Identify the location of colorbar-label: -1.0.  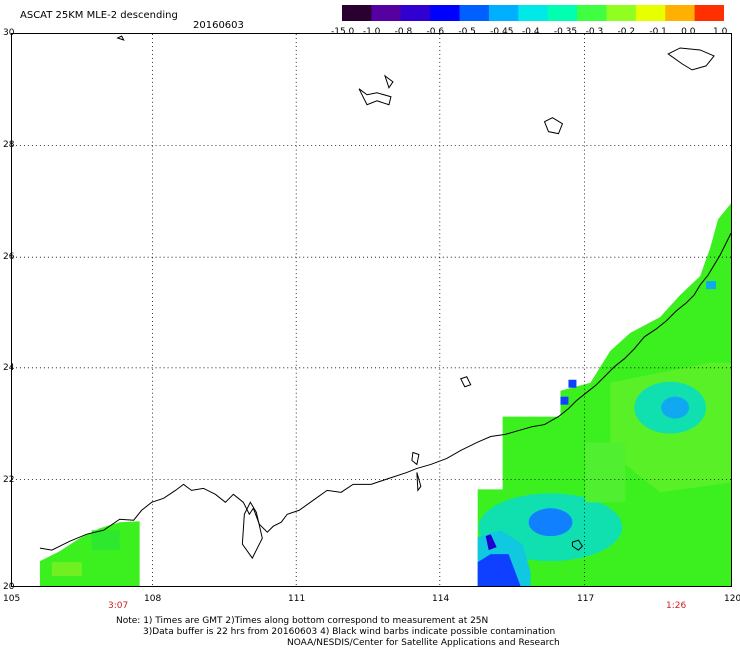
(371, 32).